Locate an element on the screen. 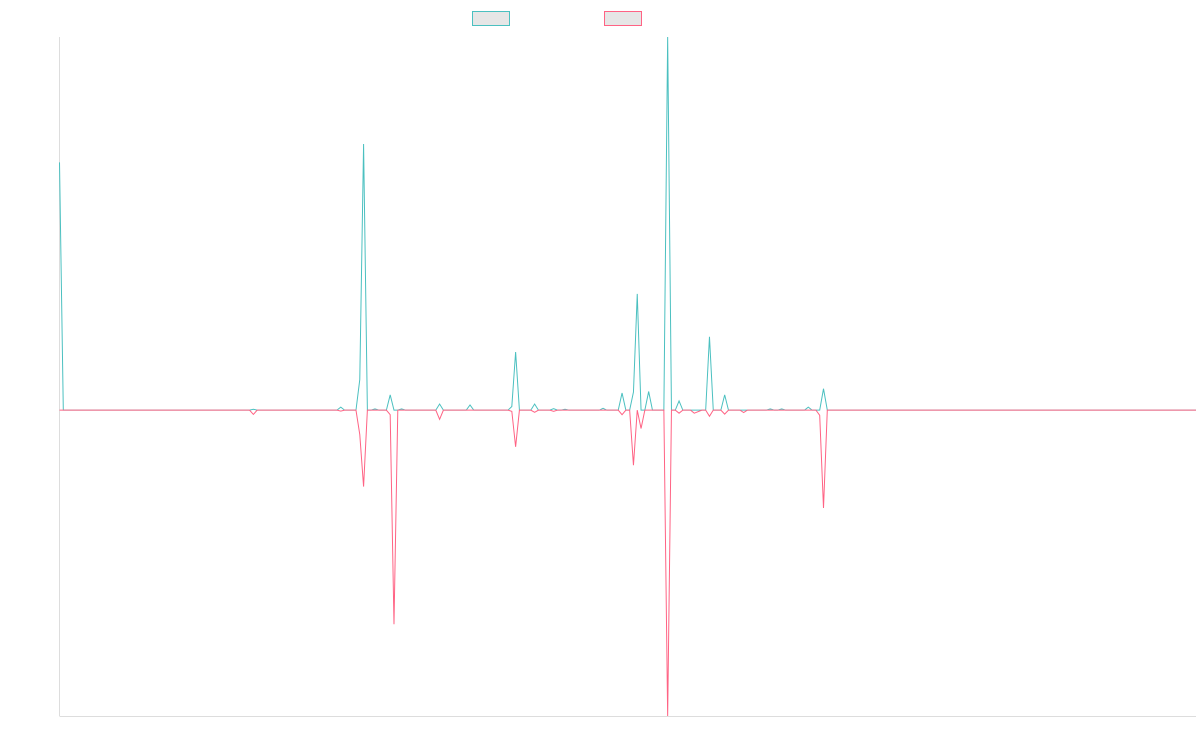 The image size is (1200, 750). legend is located at coordinates (600, 18).